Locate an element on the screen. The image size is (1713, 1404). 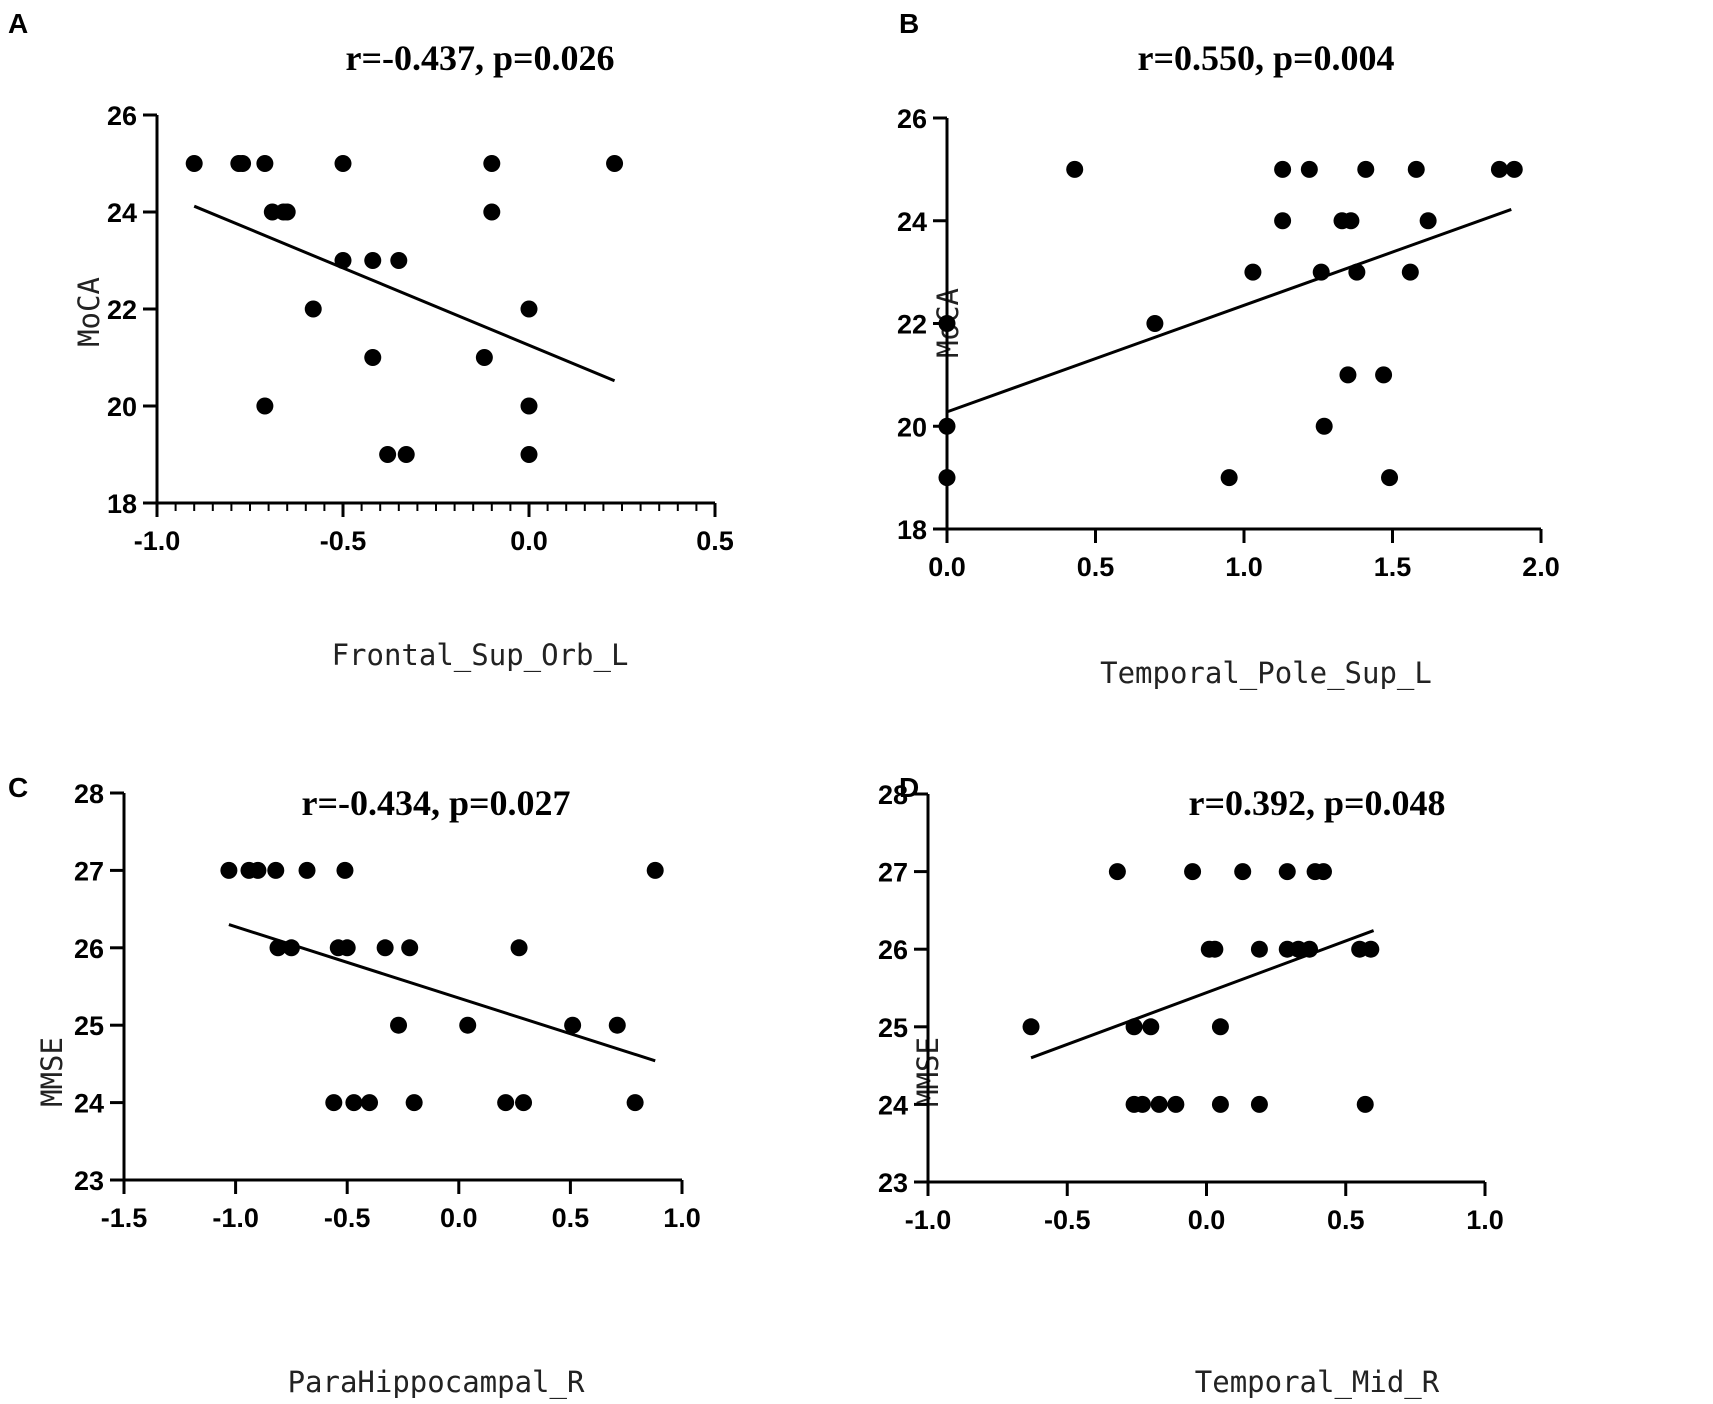
panel-c-xlabel: ParaHippocampal_R is located at coordinates (436, 1382).